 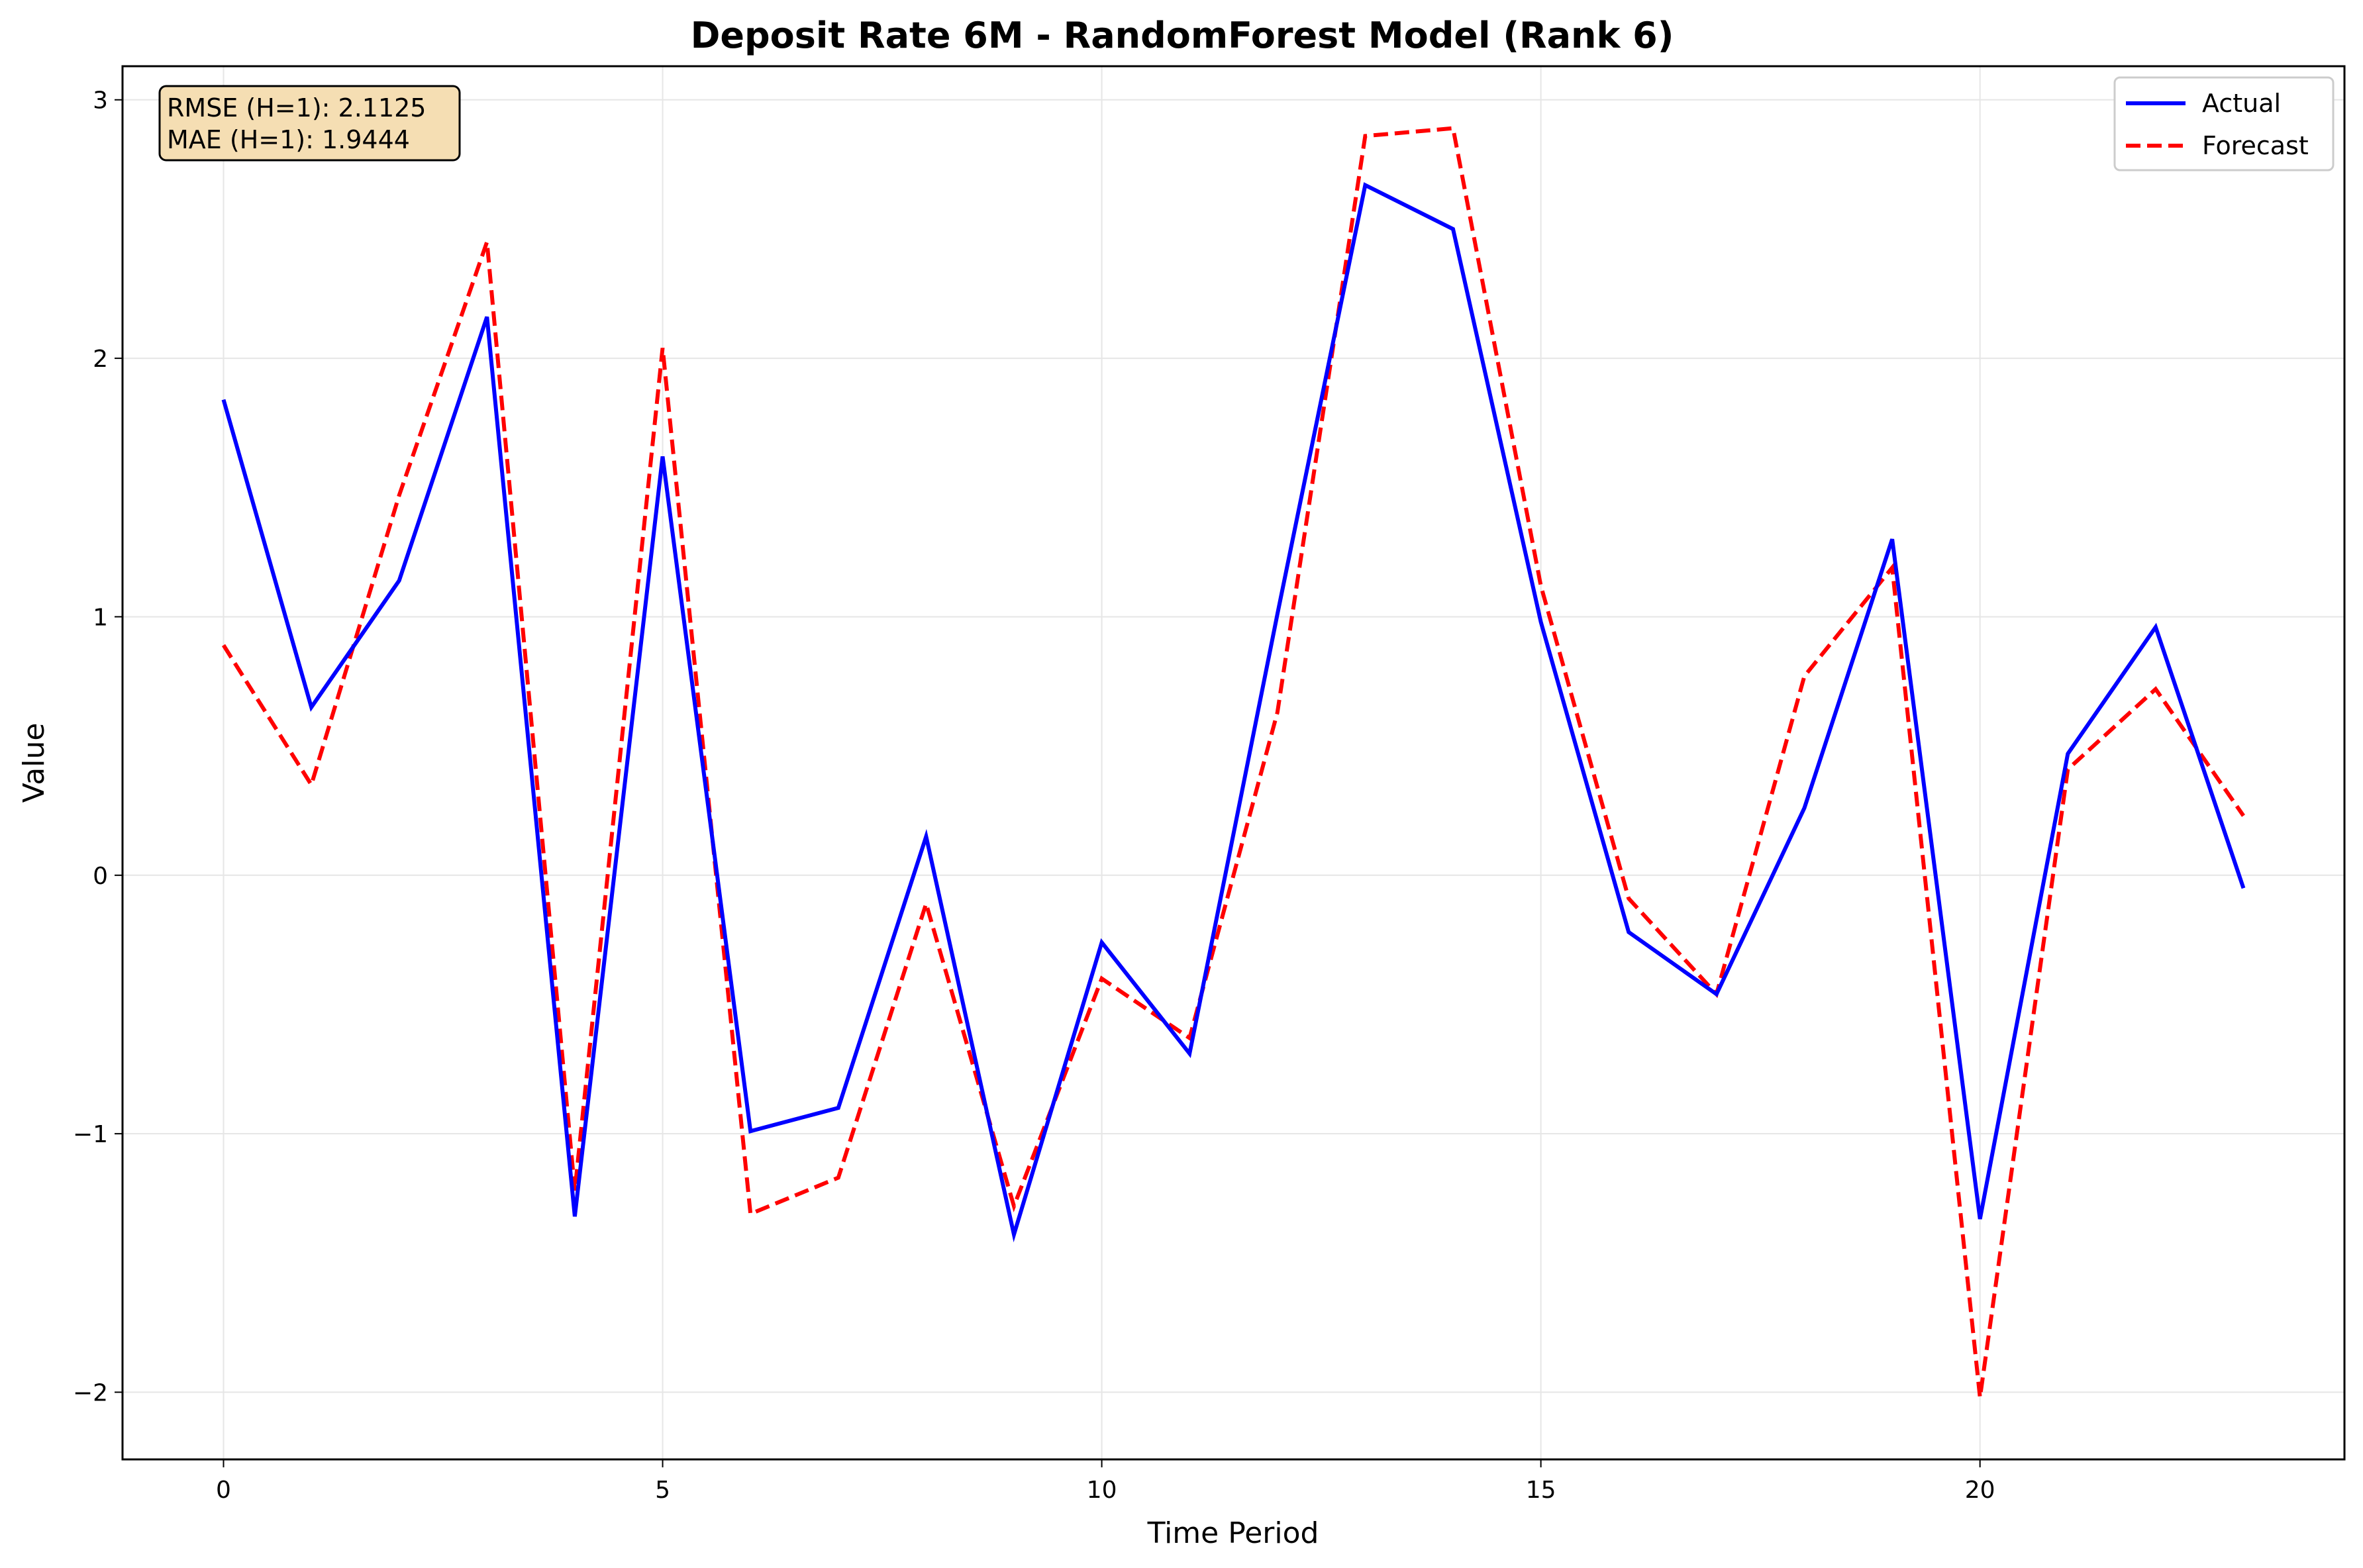 What do you see at coordinates (288, 139) in the screenshot?
I see `metric-mae: MAE (H=1): 1.9444` at bounding box center [288, 139].